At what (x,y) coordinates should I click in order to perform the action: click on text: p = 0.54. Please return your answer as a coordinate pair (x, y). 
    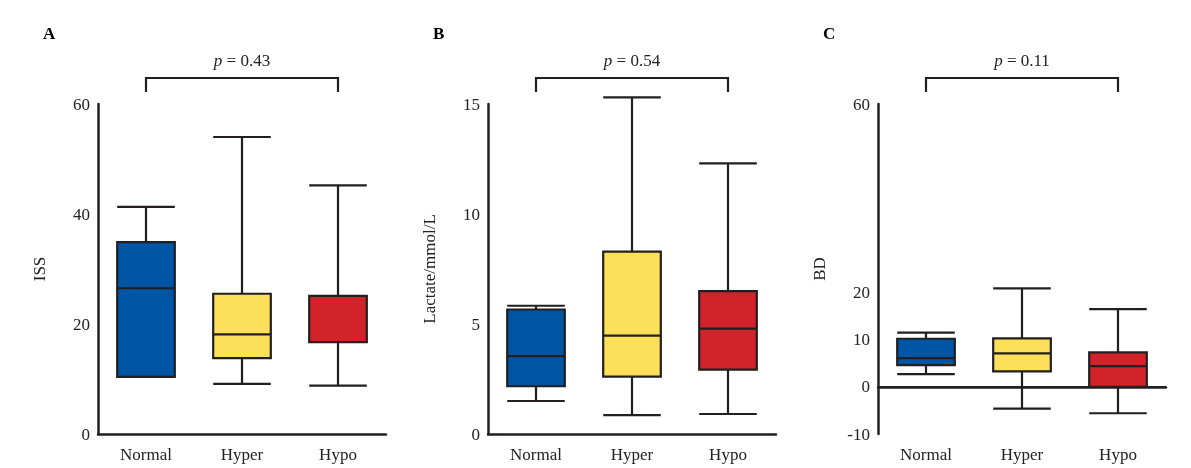
    Looking at the image, I should click on (631, 60).